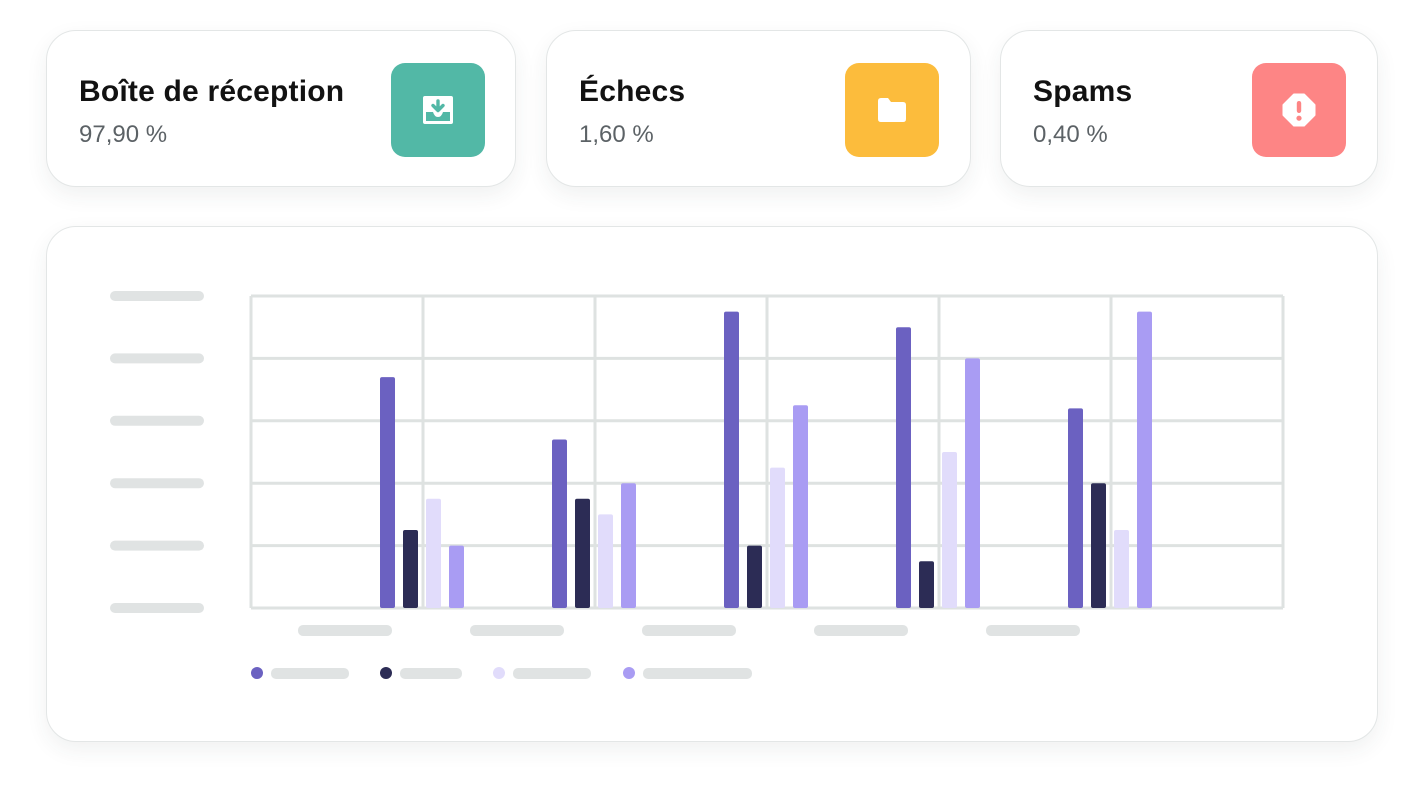 This screenshot has width=1424, height=791. I want to click on stat-title: Boîte de réception, so click(212, 91).